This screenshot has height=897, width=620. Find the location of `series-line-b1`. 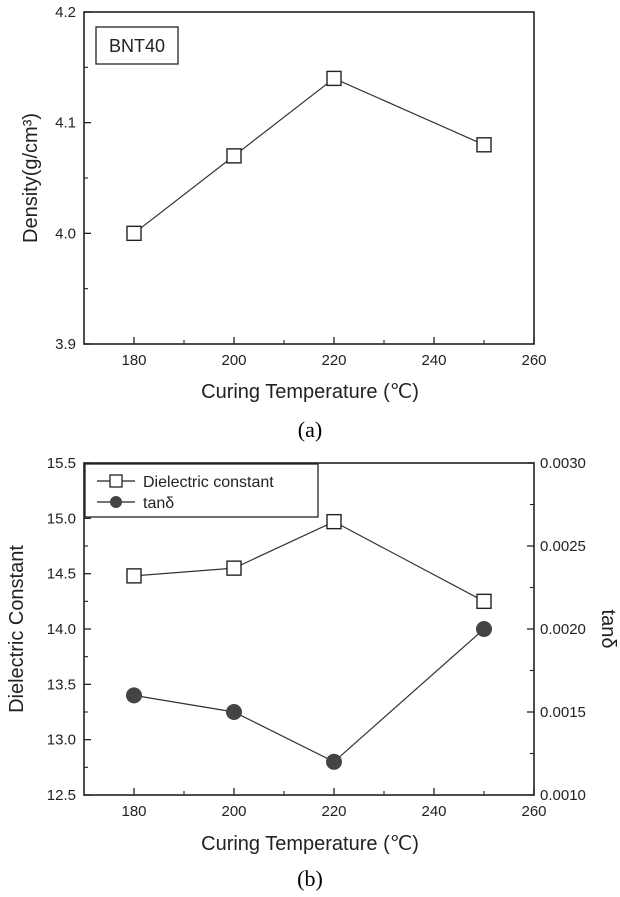

series-line-b1 is located at coordinates (309, 695).